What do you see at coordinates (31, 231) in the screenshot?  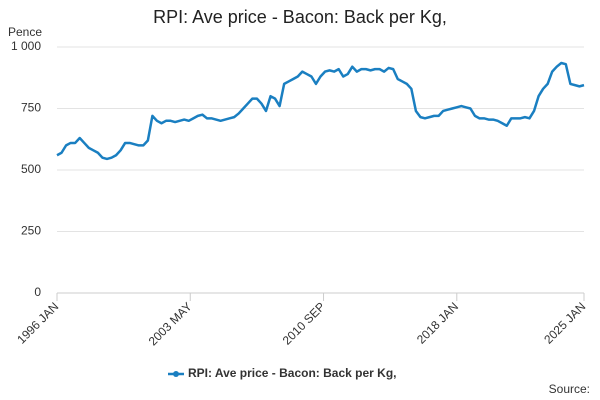 I see `y-tick-label: 250` at bounding box center [31, 231].